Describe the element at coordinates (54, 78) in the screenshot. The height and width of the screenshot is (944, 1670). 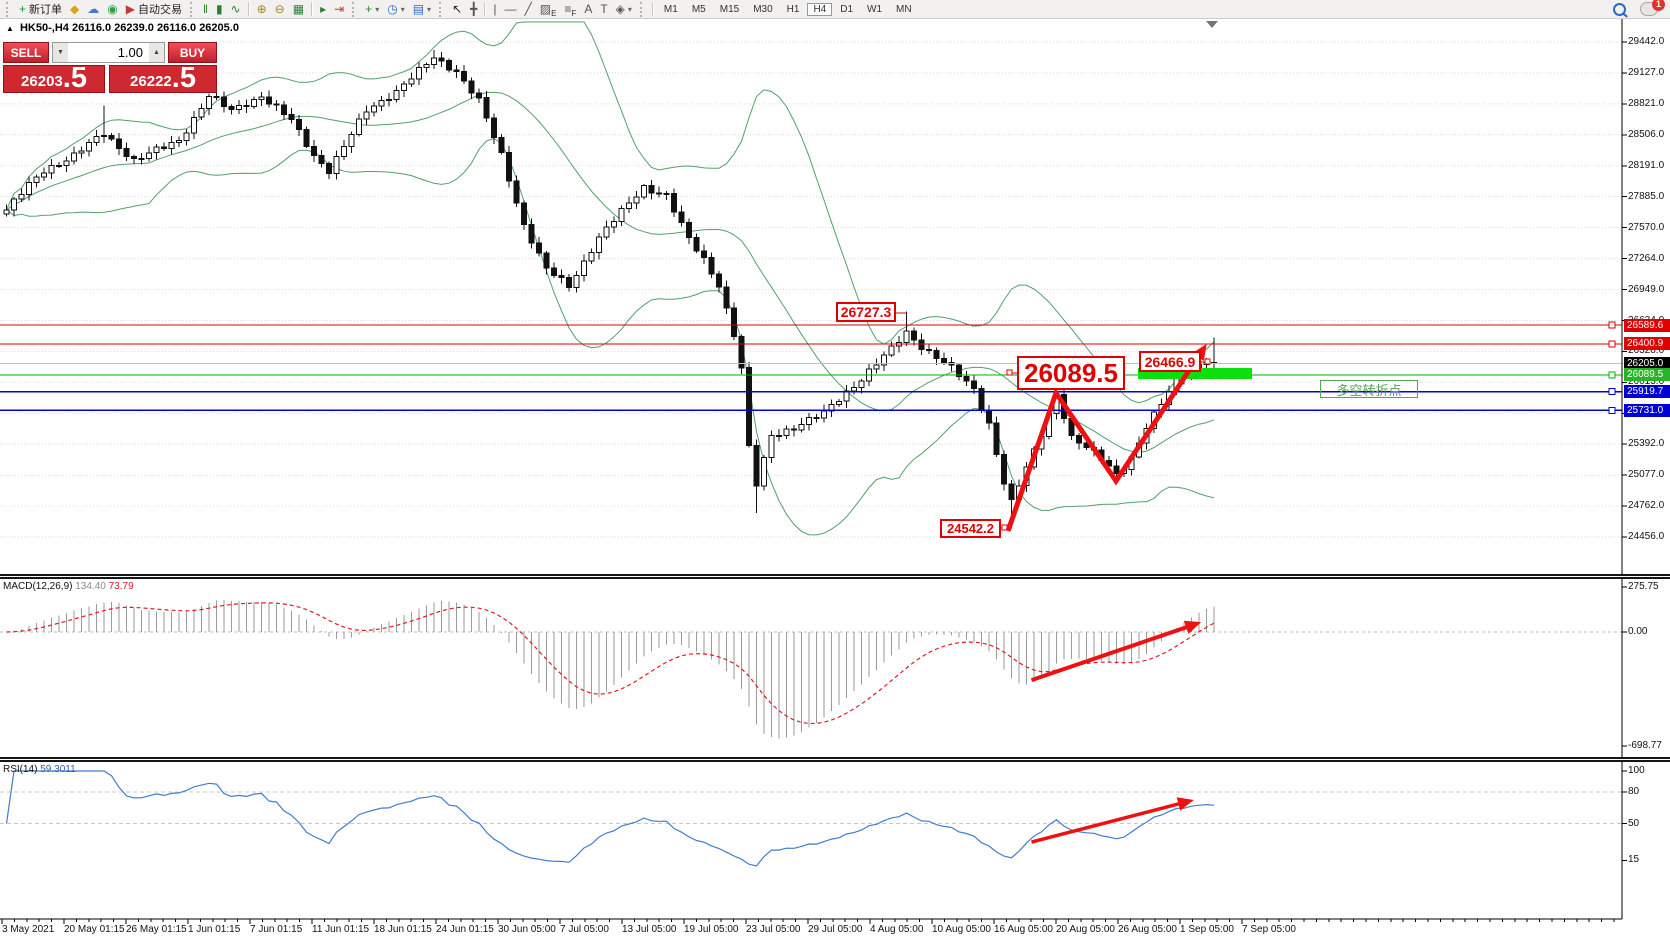
I see `sell-price: 26203.5` at that location.